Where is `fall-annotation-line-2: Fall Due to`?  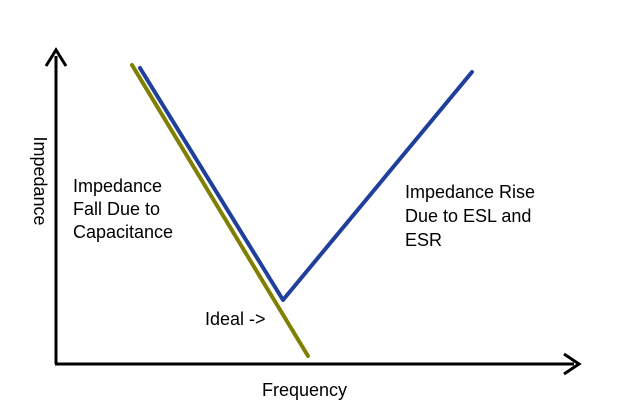 fall-annotation-line-2: Fall Due to is located at coordinates (116, 209).